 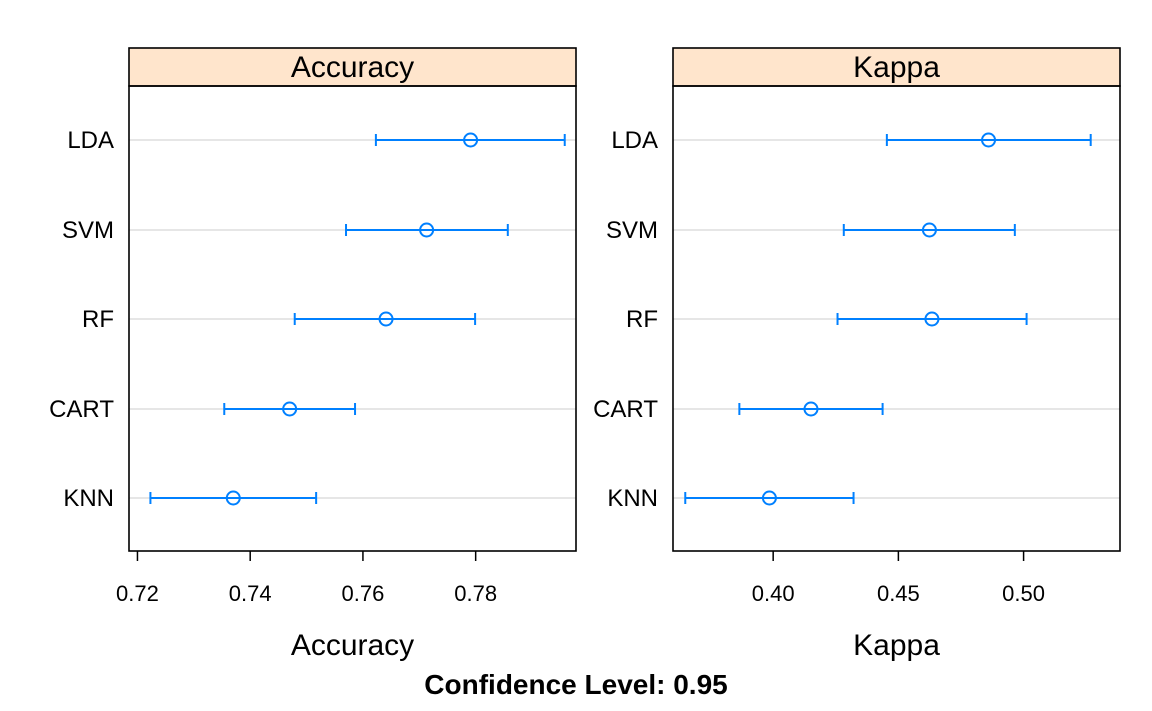 What do you see at coordinates (575, 684) in the screenshot?
I see `chart-subtitle: Confidence Level: 0.95` at bounding box center [575, 684].